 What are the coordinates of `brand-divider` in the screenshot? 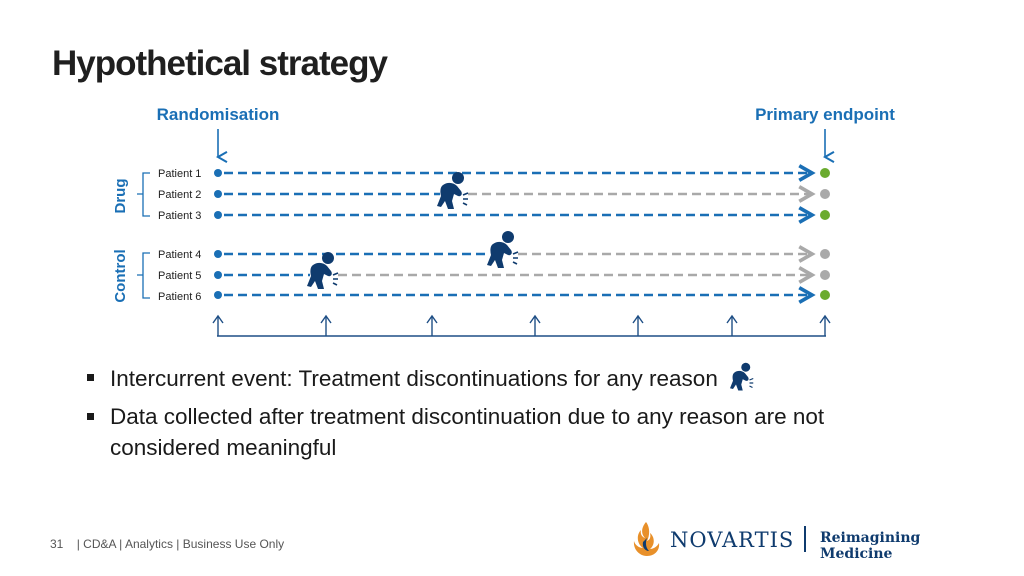 It's located at (805, 539).